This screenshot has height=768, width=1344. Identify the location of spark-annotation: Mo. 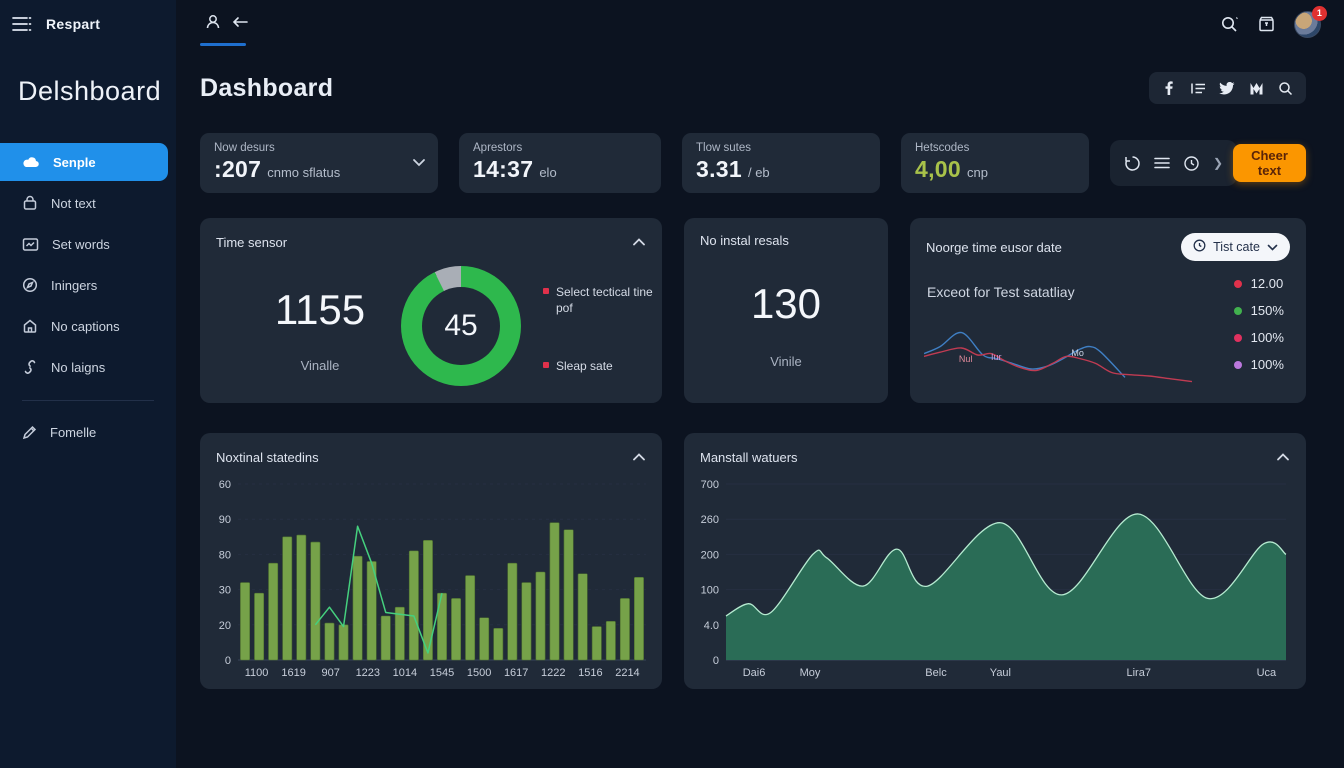
(1077, 353).